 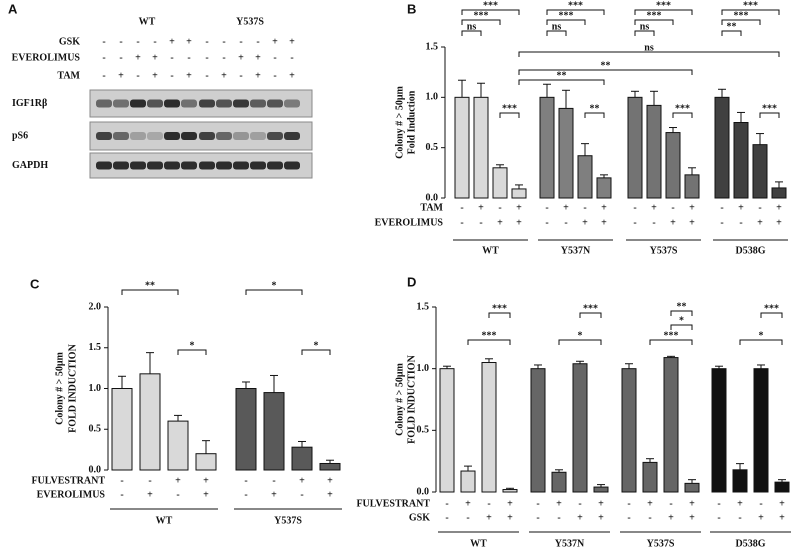 What do you see at coordinates (399, 121) in the screenshot?
I see `y-axis-label: Colony # > 50μm` at bounding box center [399, 121].